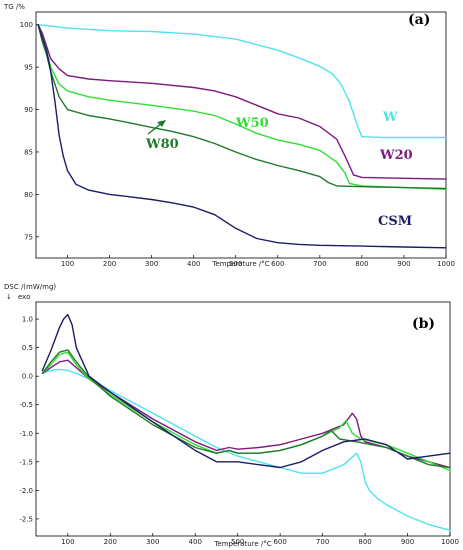  What do you see at coordinates (152, 542) in the screenshot?
I see `dsc-xtick-label: 300` at bounding box center [152, 542].